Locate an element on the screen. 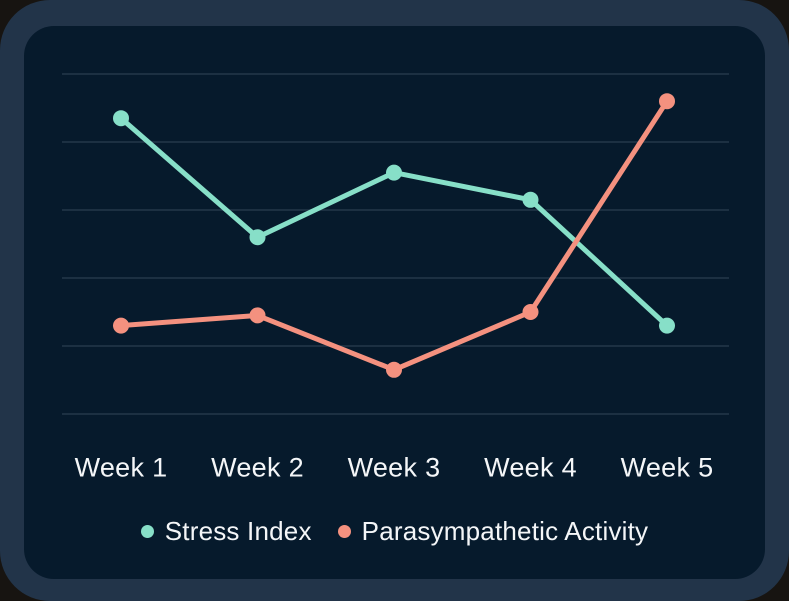 This screenshot has height=601, width=789. chart-legend: Stress Index Parasympathetic Activity is located at coordinates (394, 531).